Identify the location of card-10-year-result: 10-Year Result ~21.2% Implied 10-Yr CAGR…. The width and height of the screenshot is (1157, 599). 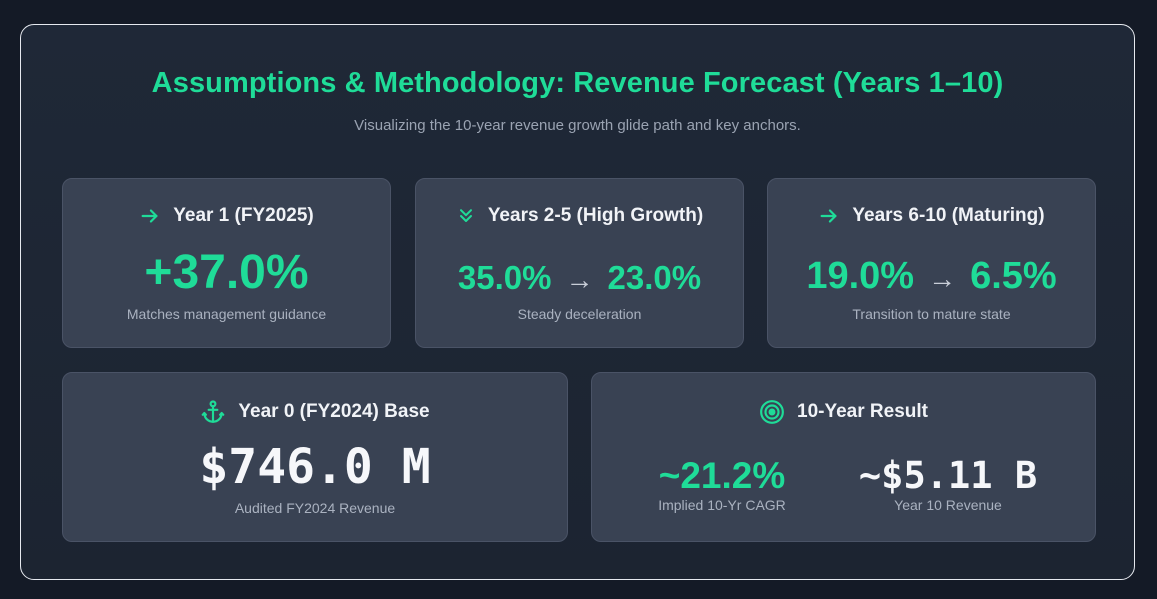
(843, 457).